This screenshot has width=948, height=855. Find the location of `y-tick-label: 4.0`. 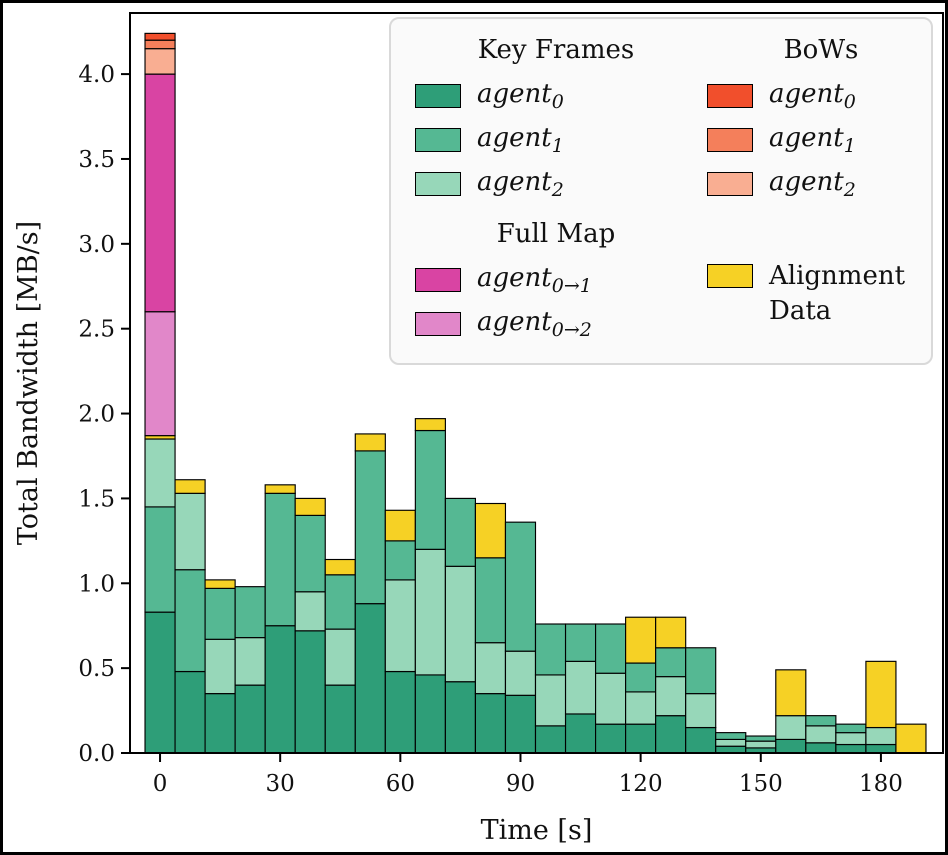

y-tick-label: 4.0 is located at coordinates (96, 75).